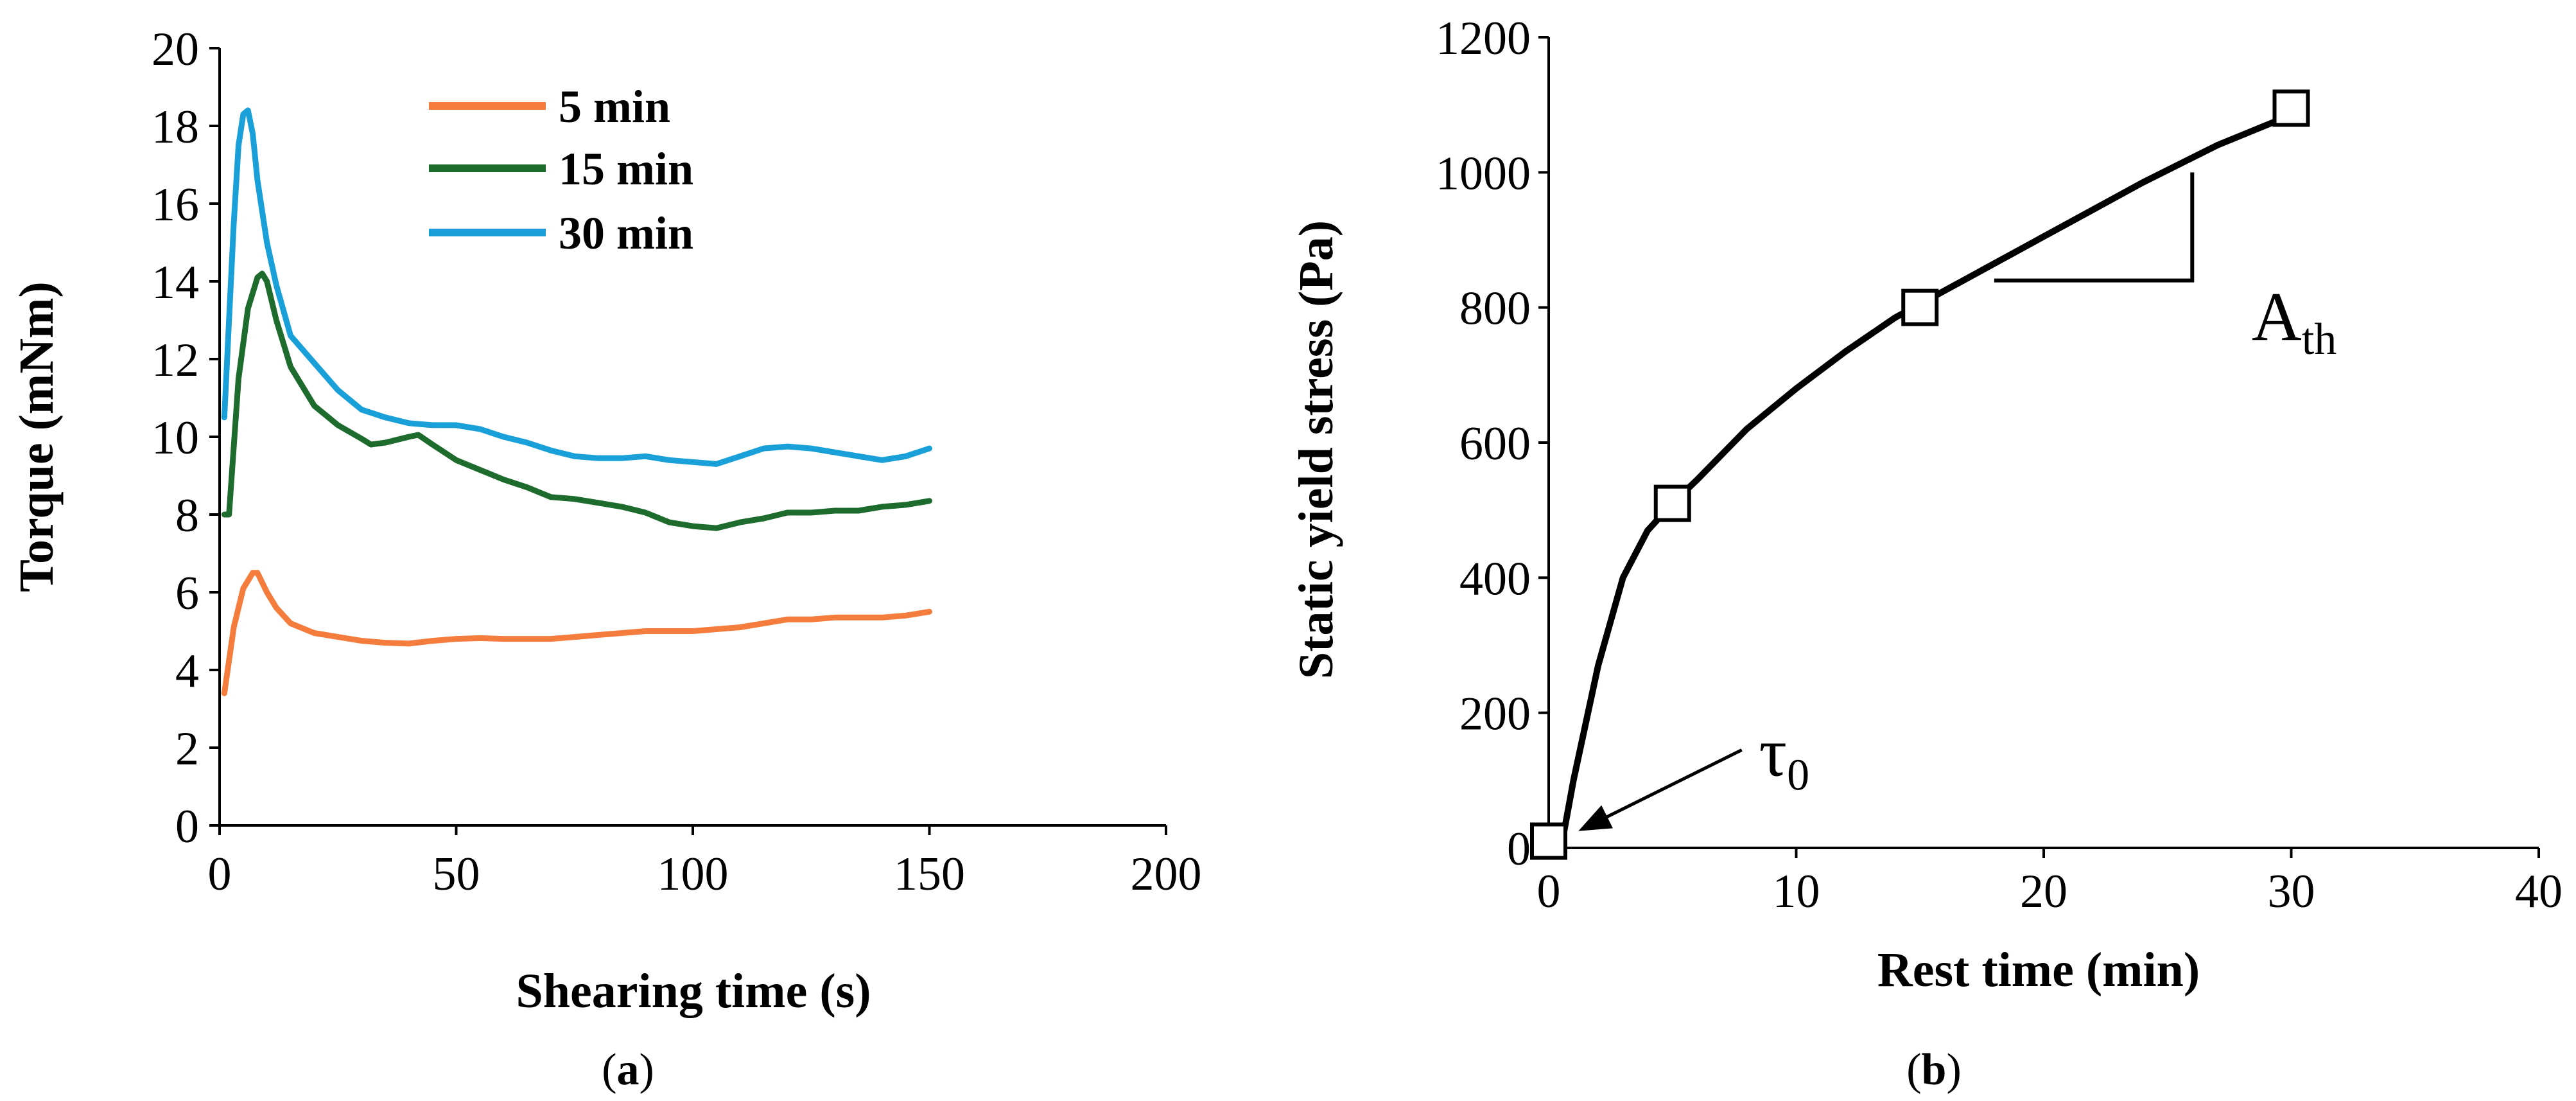 Image resolution: width=2576 pixels, height=1101 pixels. Describe the element at coordinates (614, 106) in the screenshot. I see `legend-label-5min: 5 min` at that location.